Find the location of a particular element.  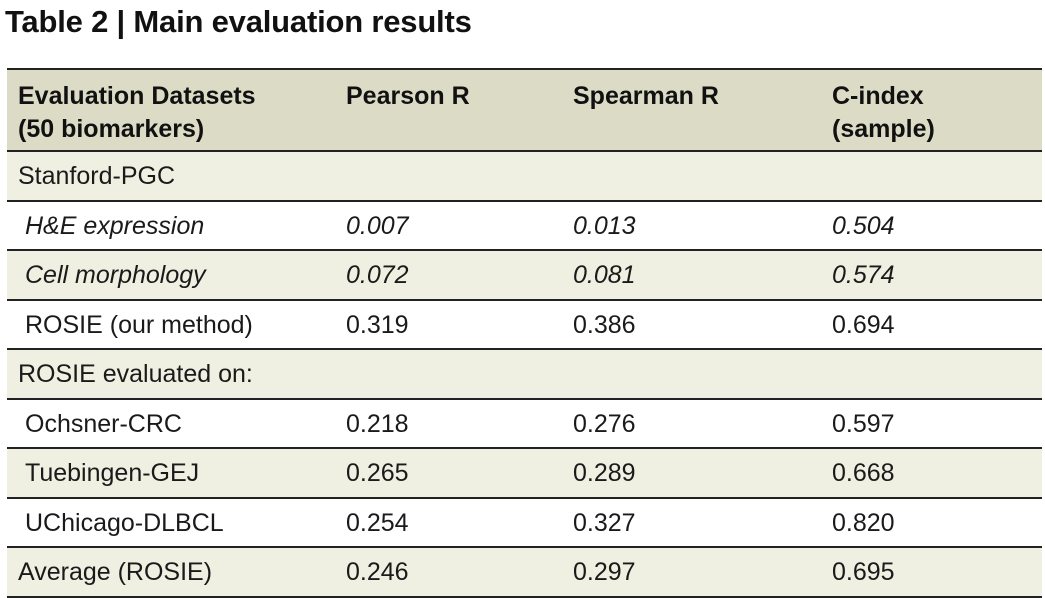

row-label: Stanford-PGC is located at coordinates (97, 176).